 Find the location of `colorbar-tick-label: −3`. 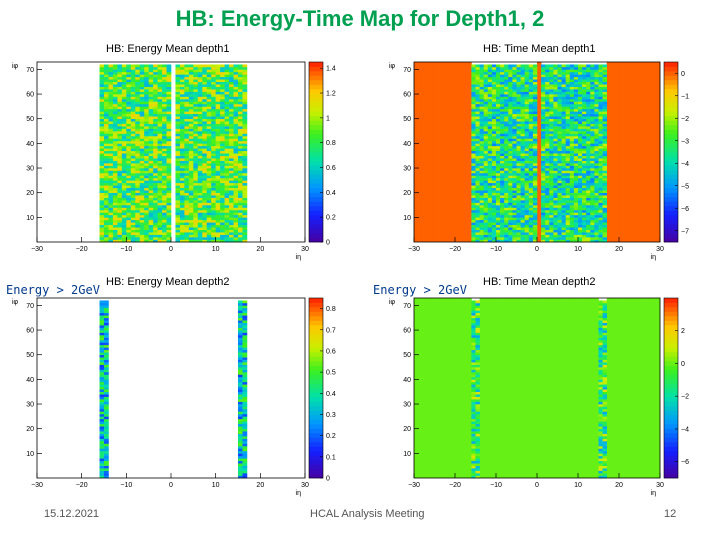

colorbar-tick-label: −3 is located at coordinates (685, 141).